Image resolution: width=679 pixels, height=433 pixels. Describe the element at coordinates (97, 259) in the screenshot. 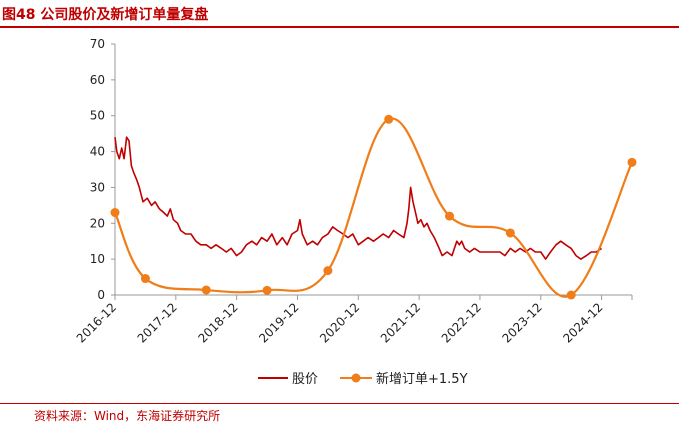

I see `y-tick-label: 10` at that location.